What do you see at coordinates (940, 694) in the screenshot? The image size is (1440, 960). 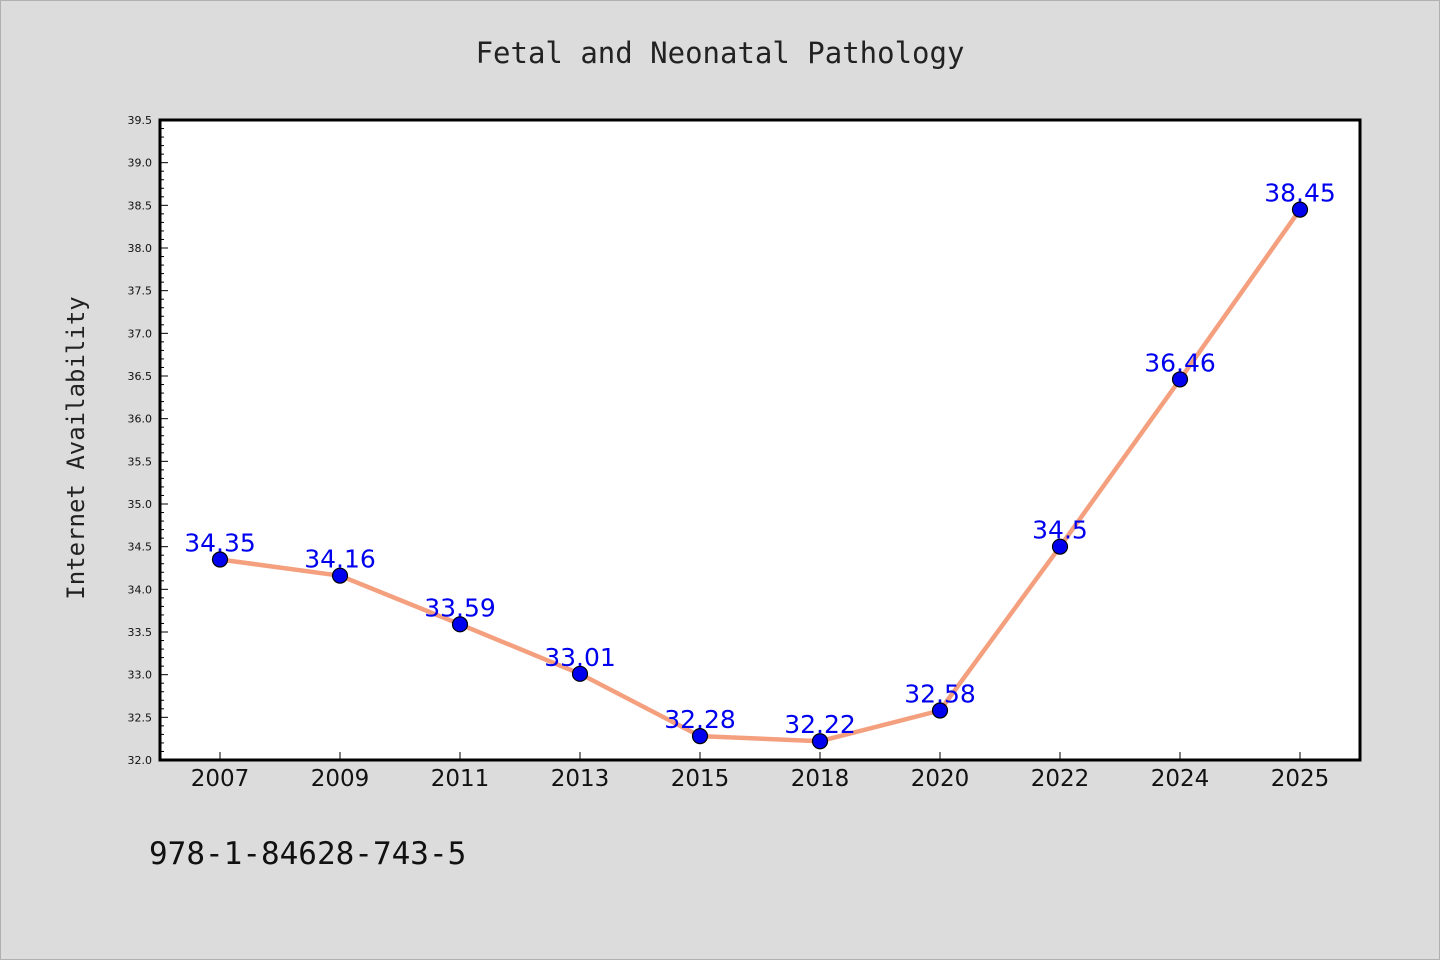 I see `data-label: 32.58` at bounding box center [940, 694].